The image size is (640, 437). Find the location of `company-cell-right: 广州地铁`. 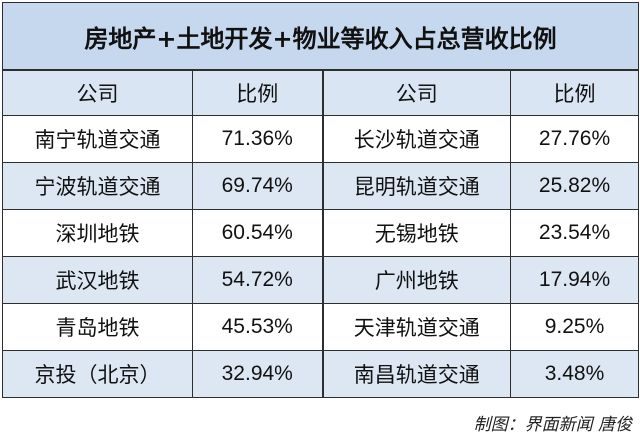

company-cell-right: 广州地铁 is located at coordinates (416, 280).